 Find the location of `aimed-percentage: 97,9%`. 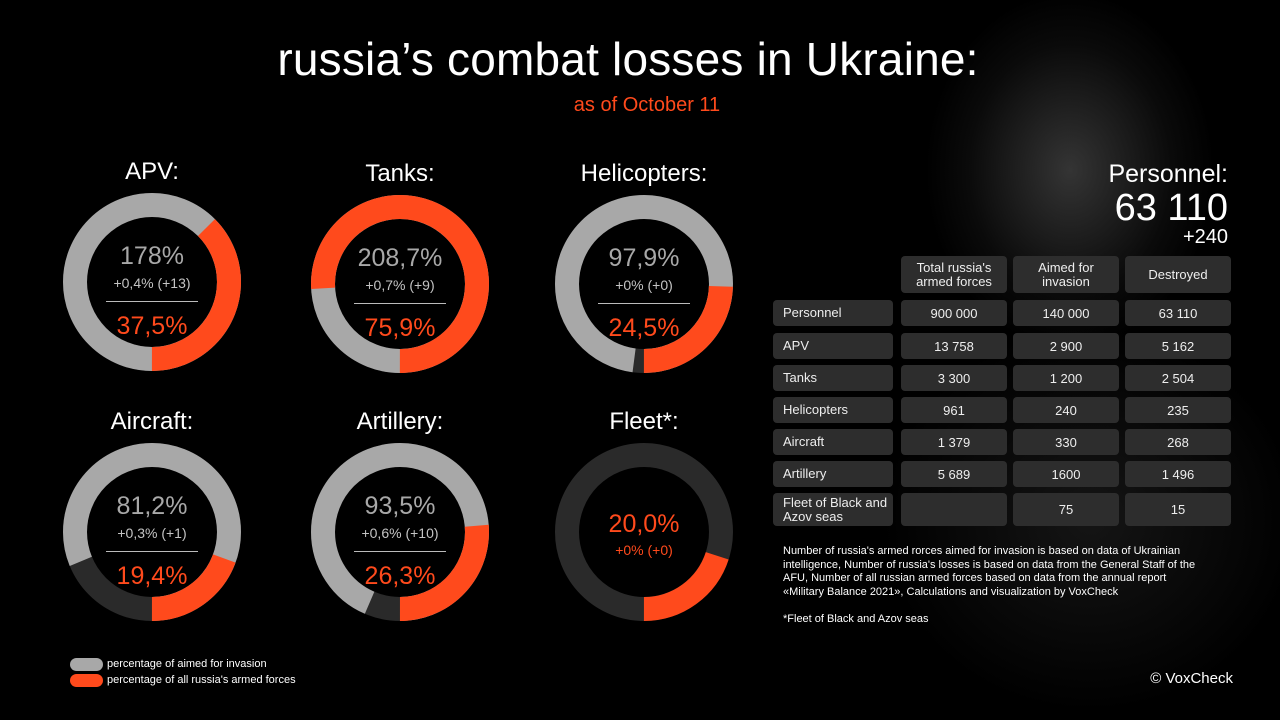

aimed-percentage: 97,9% is located at coordinates (644, 258).